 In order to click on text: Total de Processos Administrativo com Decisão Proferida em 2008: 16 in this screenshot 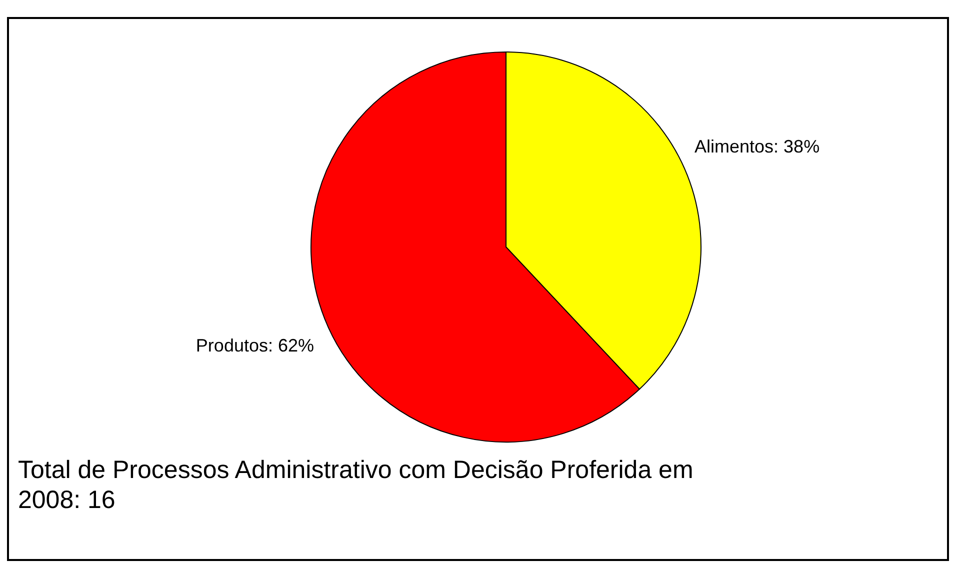, I will do `click(356, 485)`.